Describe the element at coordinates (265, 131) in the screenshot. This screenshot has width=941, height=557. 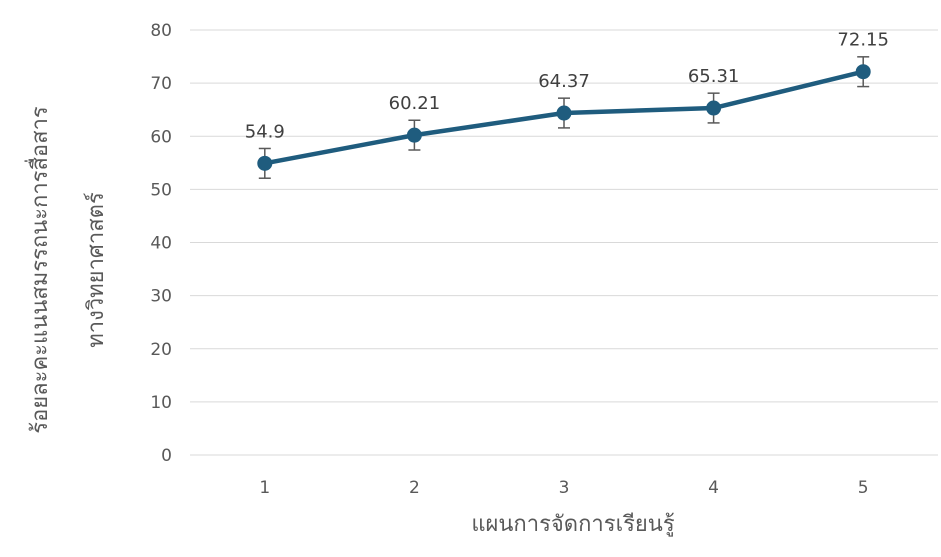
I see `data-label: 54.9` at that location.